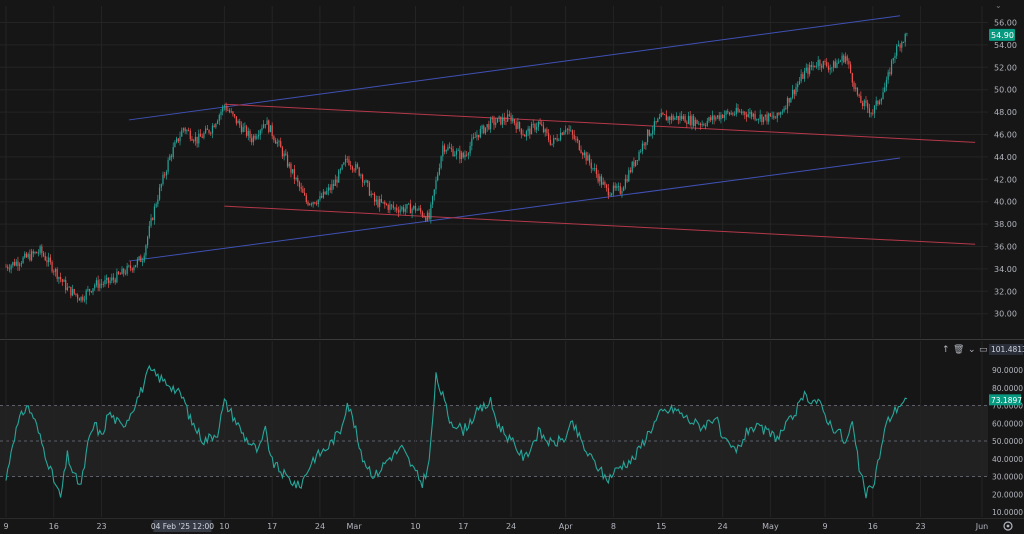  Describe the element at coordinates (946, 350) in the screenshot. I see `move-pane-up-icon: ↑` at that location.